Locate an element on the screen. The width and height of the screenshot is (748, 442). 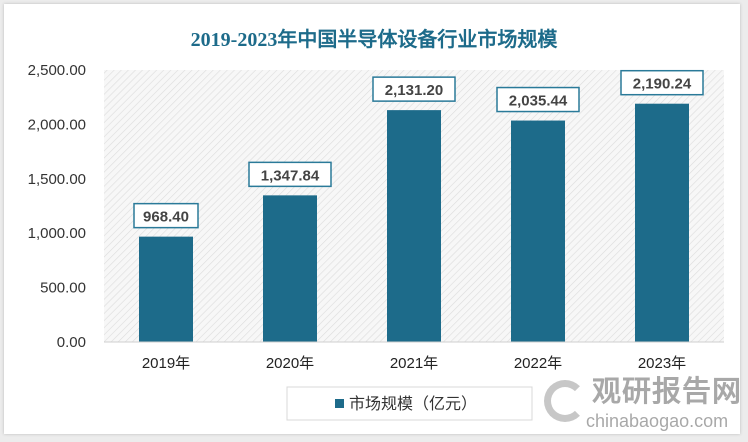
data-label: 2,035.44 is located at coordinates (538, 101).